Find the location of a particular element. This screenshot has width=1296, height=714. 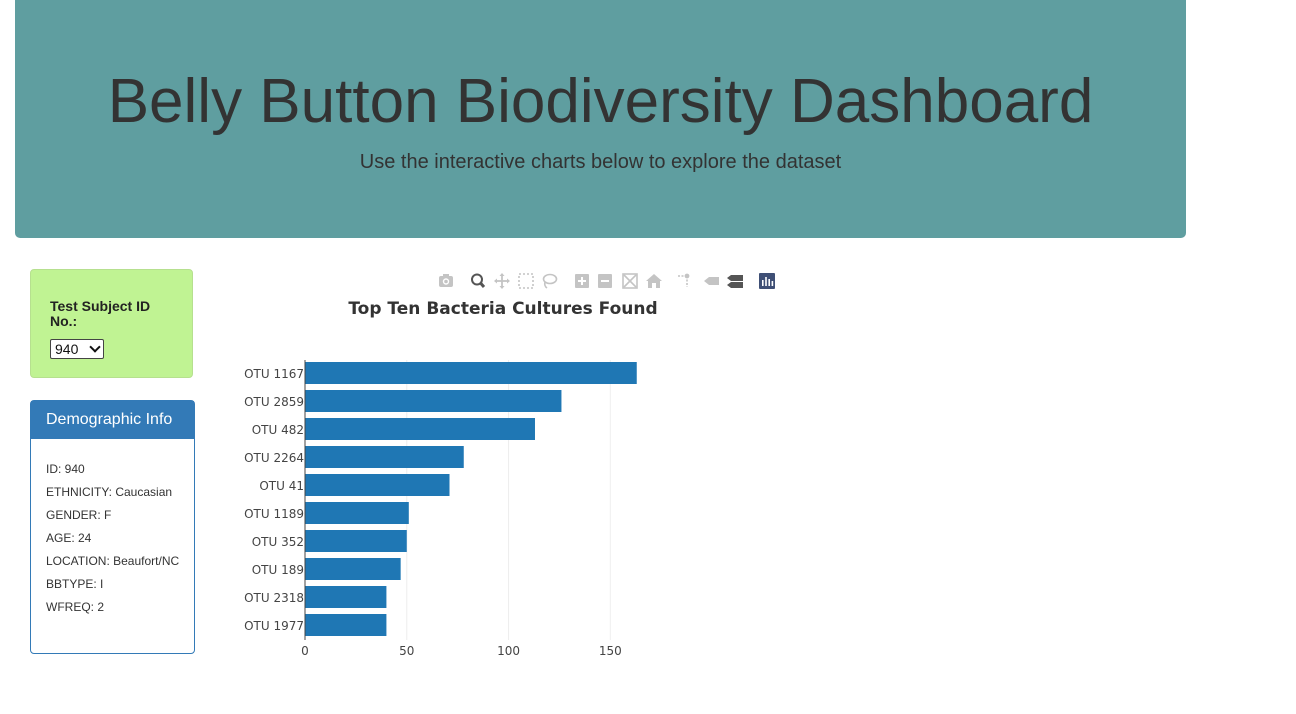

subject-selector-label: Test Subject ID No.: is located at coordinates (100, 313).